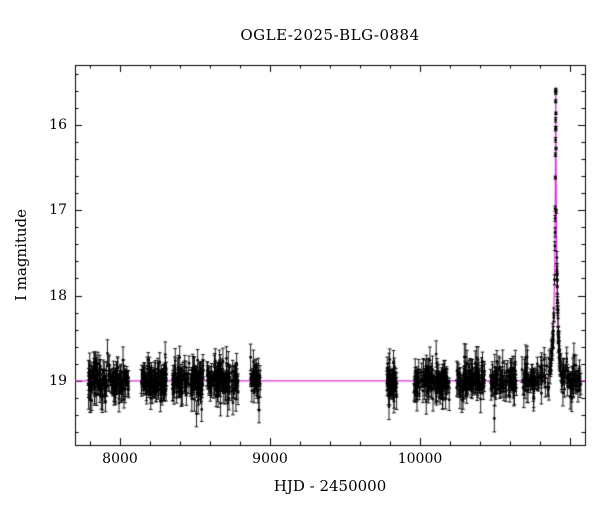 Image resolution: width=600 pixels, height=512 pixels. What do you see at coordinates (58, 380) in the screenshot?
I see `y-tick-label: 19` at bounding box center [58, 380].